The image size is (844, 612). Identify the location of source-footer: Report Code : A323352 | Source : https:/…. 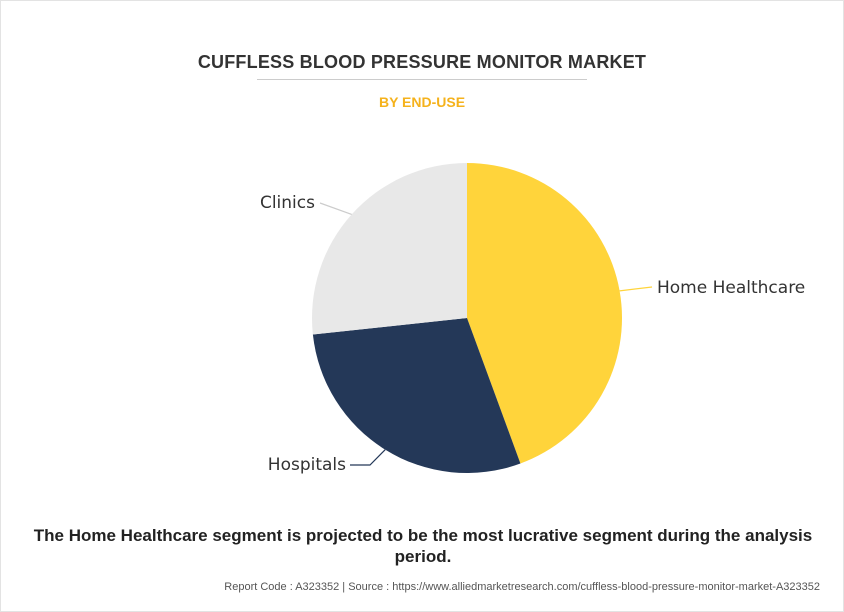
(522, 587).